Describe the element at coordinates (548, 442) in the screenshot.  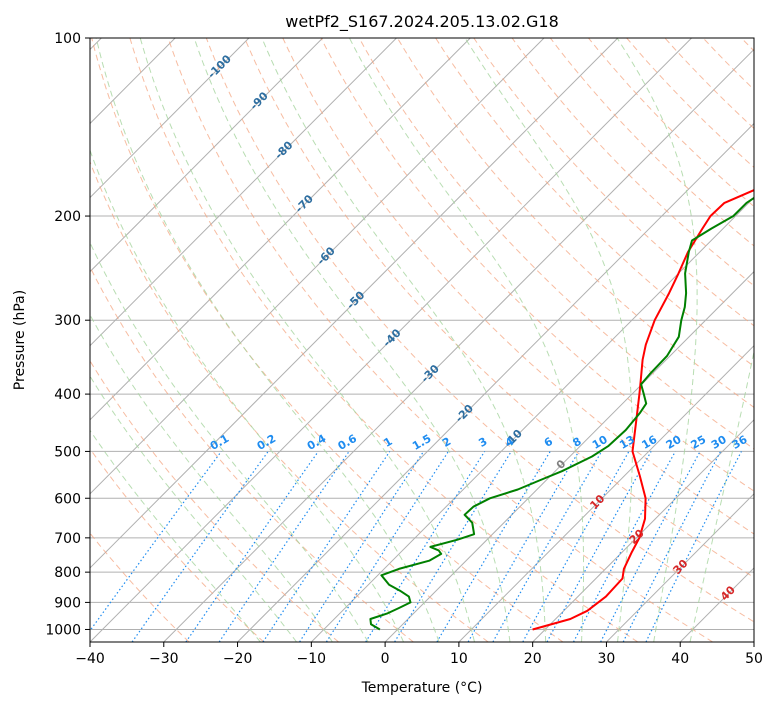
I see `mixing-ratio-label: 6` at that location.